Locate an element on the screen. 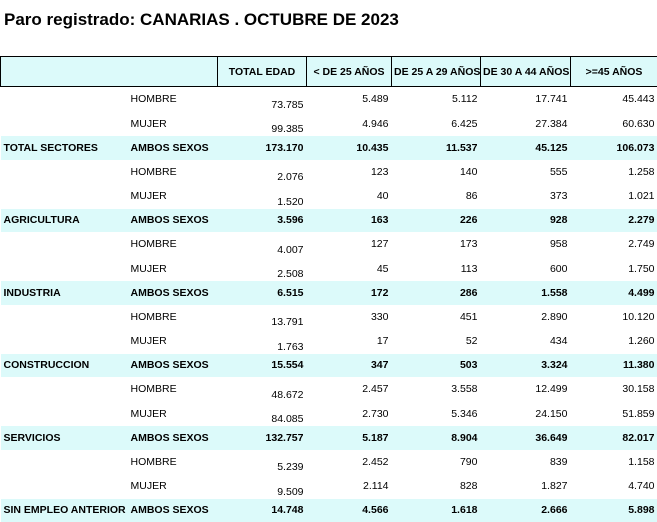  total-edad-cell: 3.596 is located at coordinates (262, 221).